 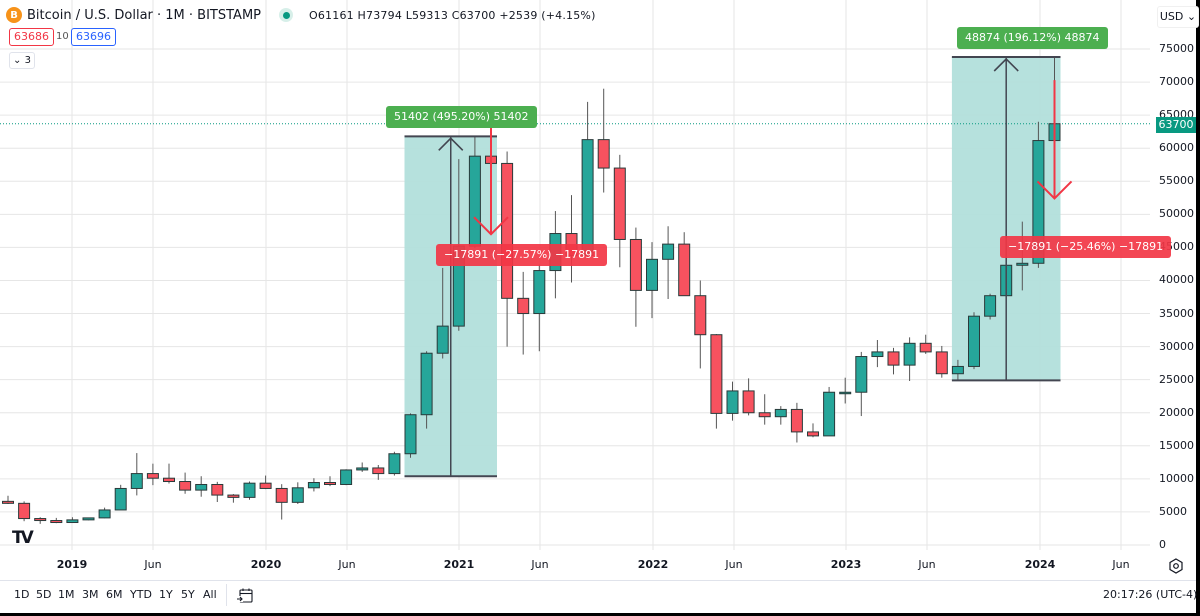 What do you see at coordinates (226, 595) in the screenshot?
I see `divider` at bounding box center [226, 595].